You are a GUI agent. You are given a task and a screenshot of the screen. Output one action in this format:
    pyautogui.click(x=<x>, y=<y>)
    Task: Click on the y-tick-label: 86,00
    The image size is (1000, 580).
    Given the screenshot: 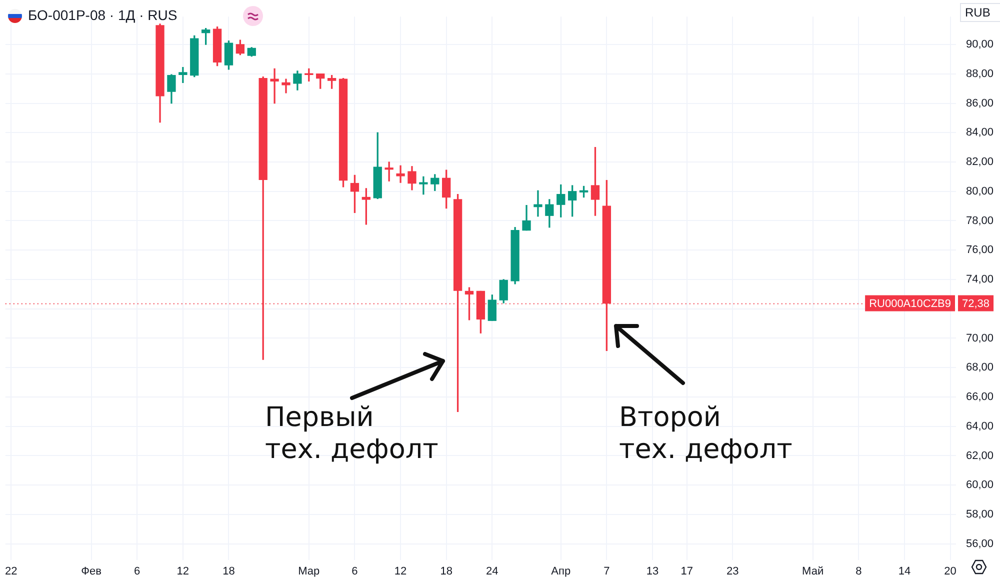 What is the action you would take?
    pyautogui.click(x=980, y=103)
    